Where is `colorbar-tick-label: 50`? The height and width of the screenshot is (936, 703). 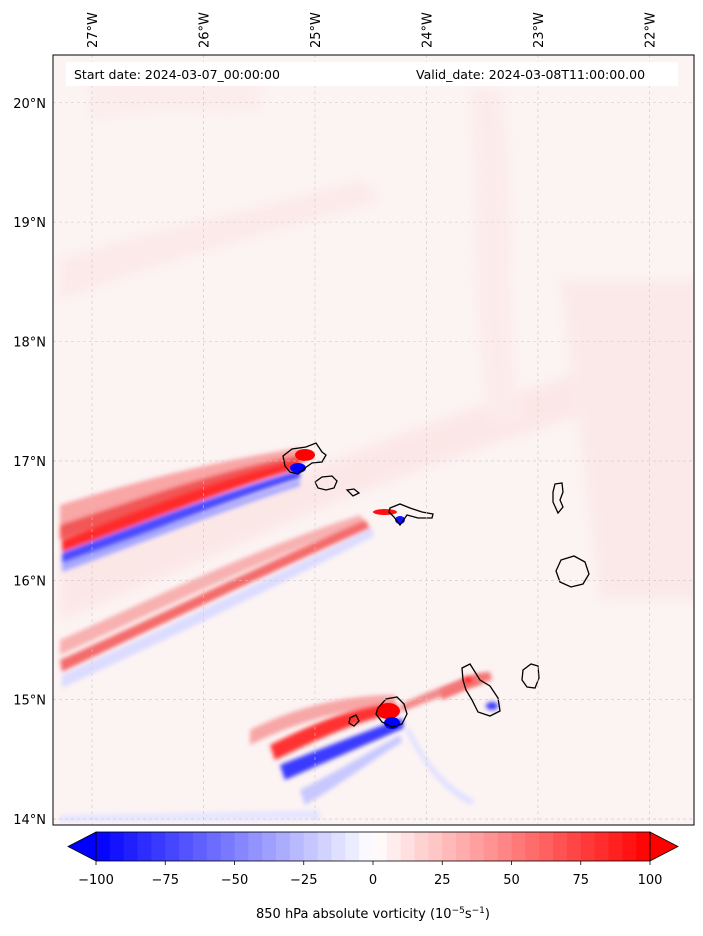
colorbar-tick-label: 50 is located at coordinates (511, 880).